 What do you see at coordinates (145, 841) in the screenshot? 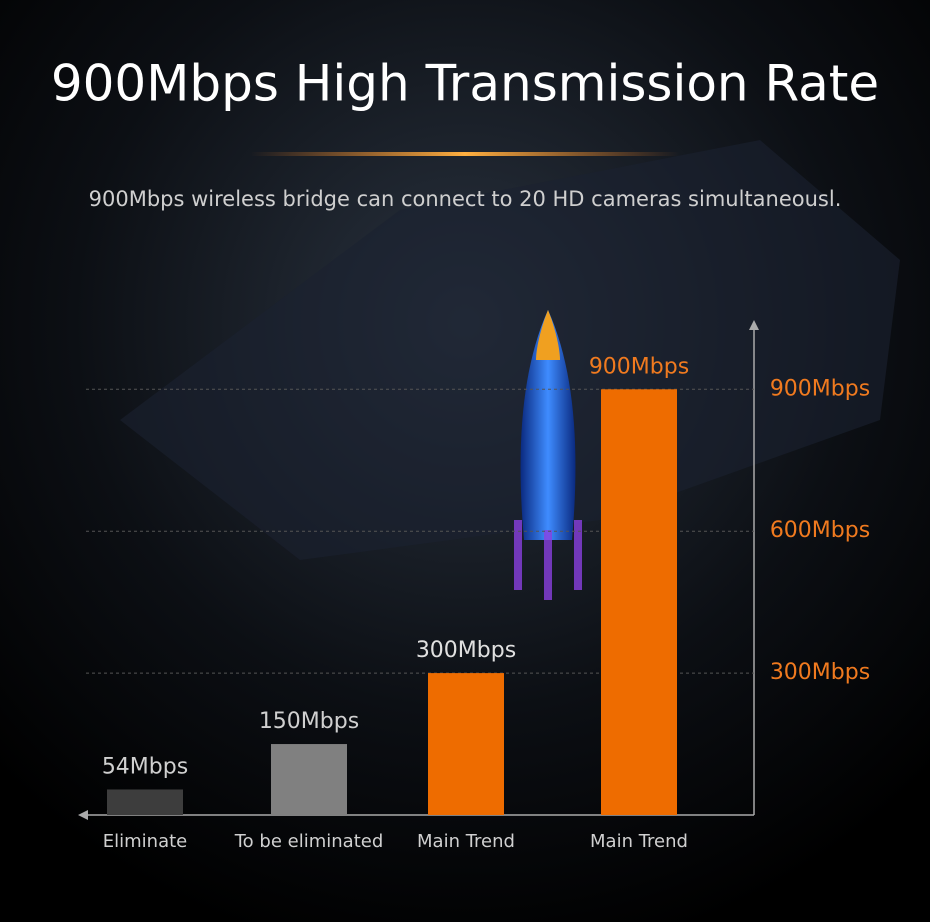
I see `x-tick-label: Eliminate` at bounding box center [145, 841].